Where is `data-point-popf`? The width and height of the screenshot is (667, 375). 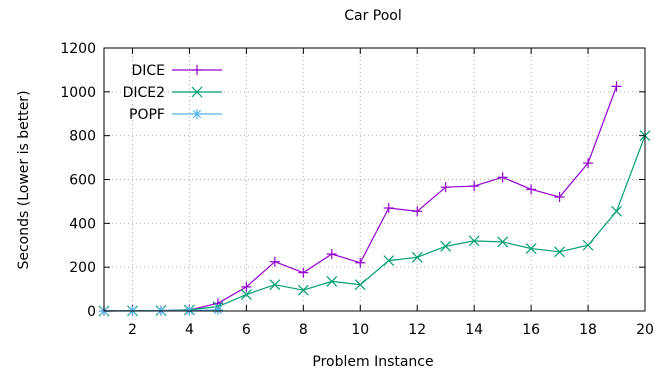 data-point-popf is located at coordinates (217, 309).